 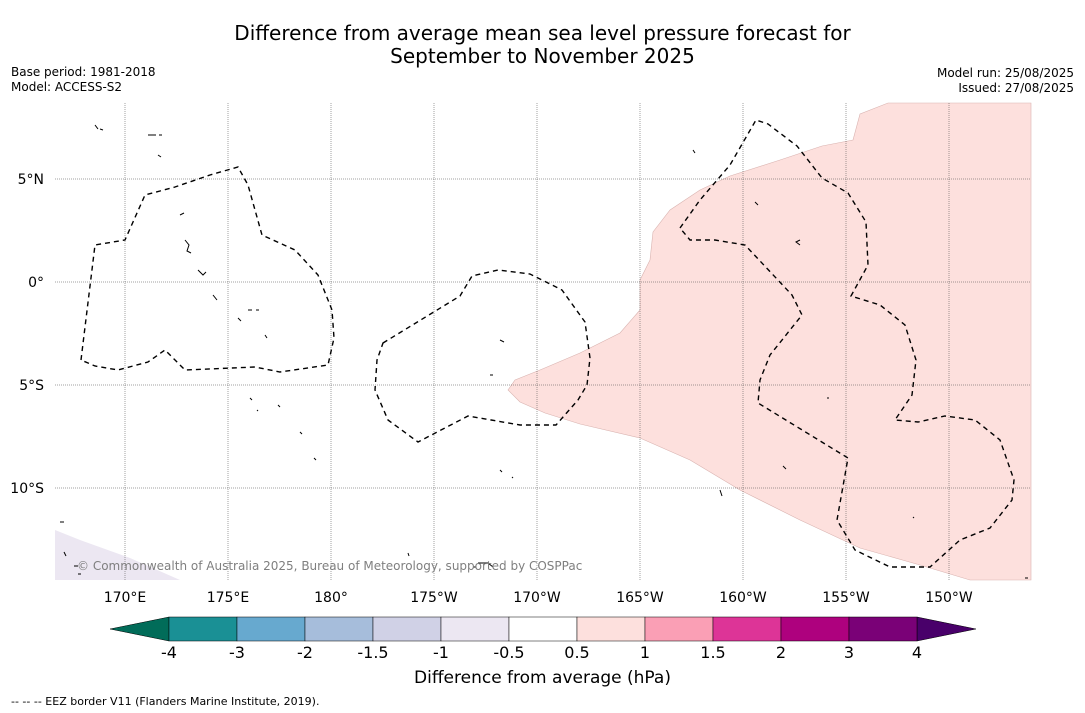 I want to click on colorbar-under-arrow, so click(x=139, y=629).